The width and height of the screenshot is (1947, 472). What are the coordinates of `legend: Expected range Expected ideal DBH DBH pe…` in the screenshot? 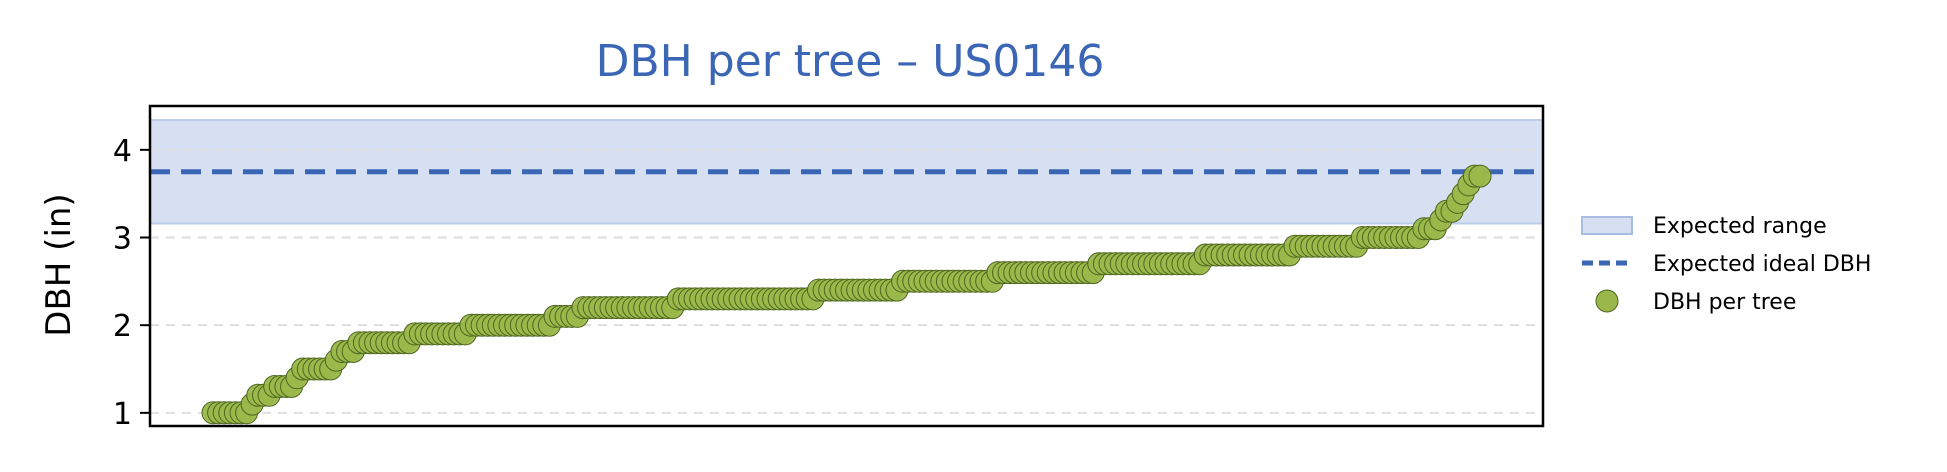 It's located at (1726, 264).